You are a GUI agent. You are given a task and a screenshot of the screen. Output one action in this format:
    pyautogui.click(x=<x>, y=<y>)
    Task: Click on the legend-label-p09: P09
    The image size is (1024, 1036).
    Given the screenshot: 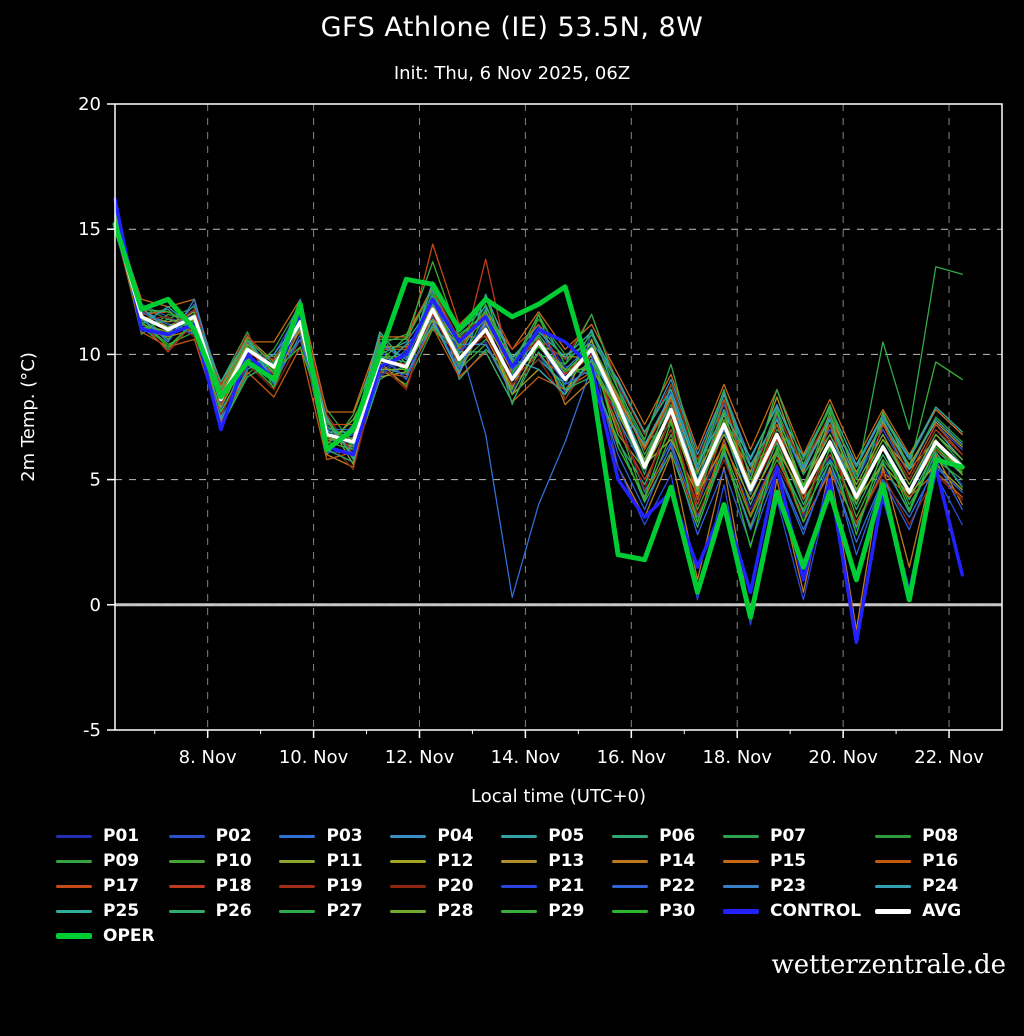 What is the action you would take?
    pyautogui.click(x=121, y=861)
    